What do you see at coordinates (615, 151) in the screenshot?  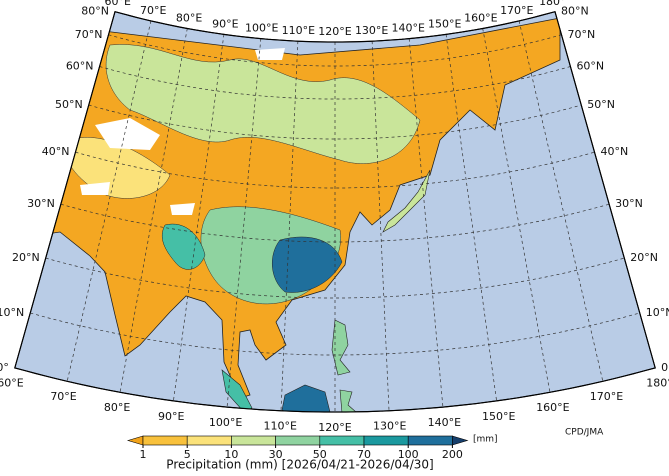 I see `lat-label-right: 40°N` at bounding box center [615, 151].